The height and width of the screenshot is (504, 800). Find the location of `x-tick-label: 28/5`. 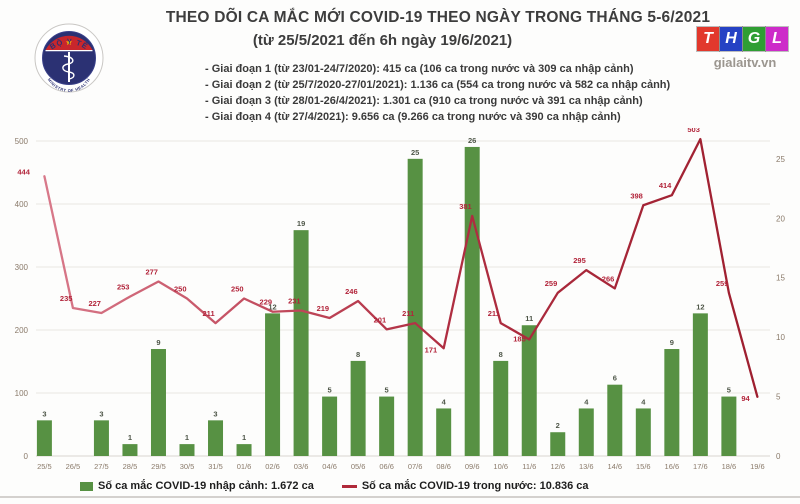

x-tick-label: 28/5 is located at coordinates (130, 466).